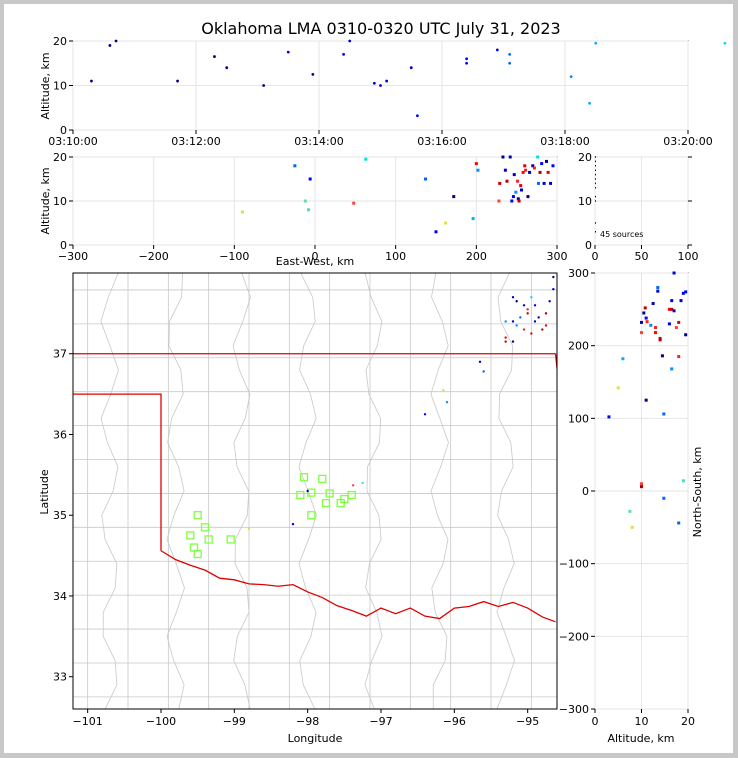 The image size is (738, 758). What do you see at coordinates (585, 201) in the screenshot?
I see `histogram-tick-label: 10` at bounding box center [585, 201].